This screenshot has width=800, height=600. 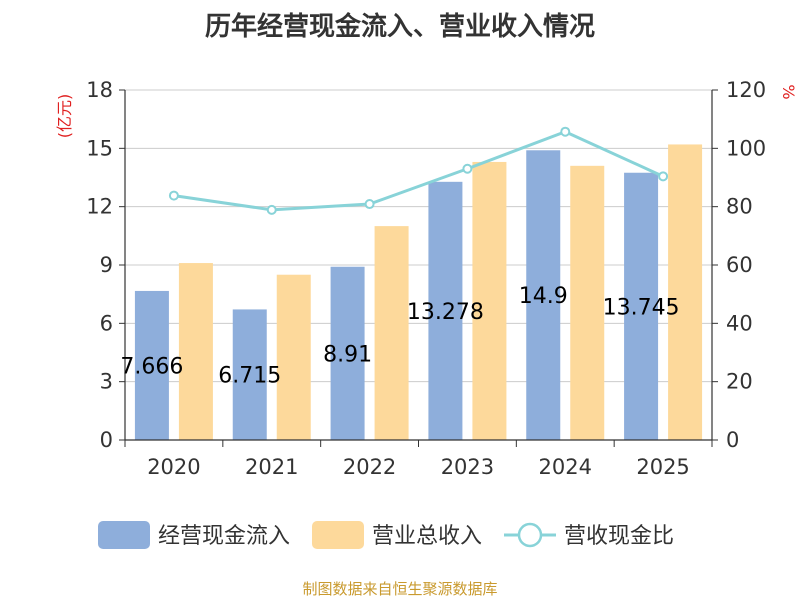 What do you see at coordinates (106, 323) in the screenshot?
I see `left-tick-label: 6` at bounding box center [106, 323].